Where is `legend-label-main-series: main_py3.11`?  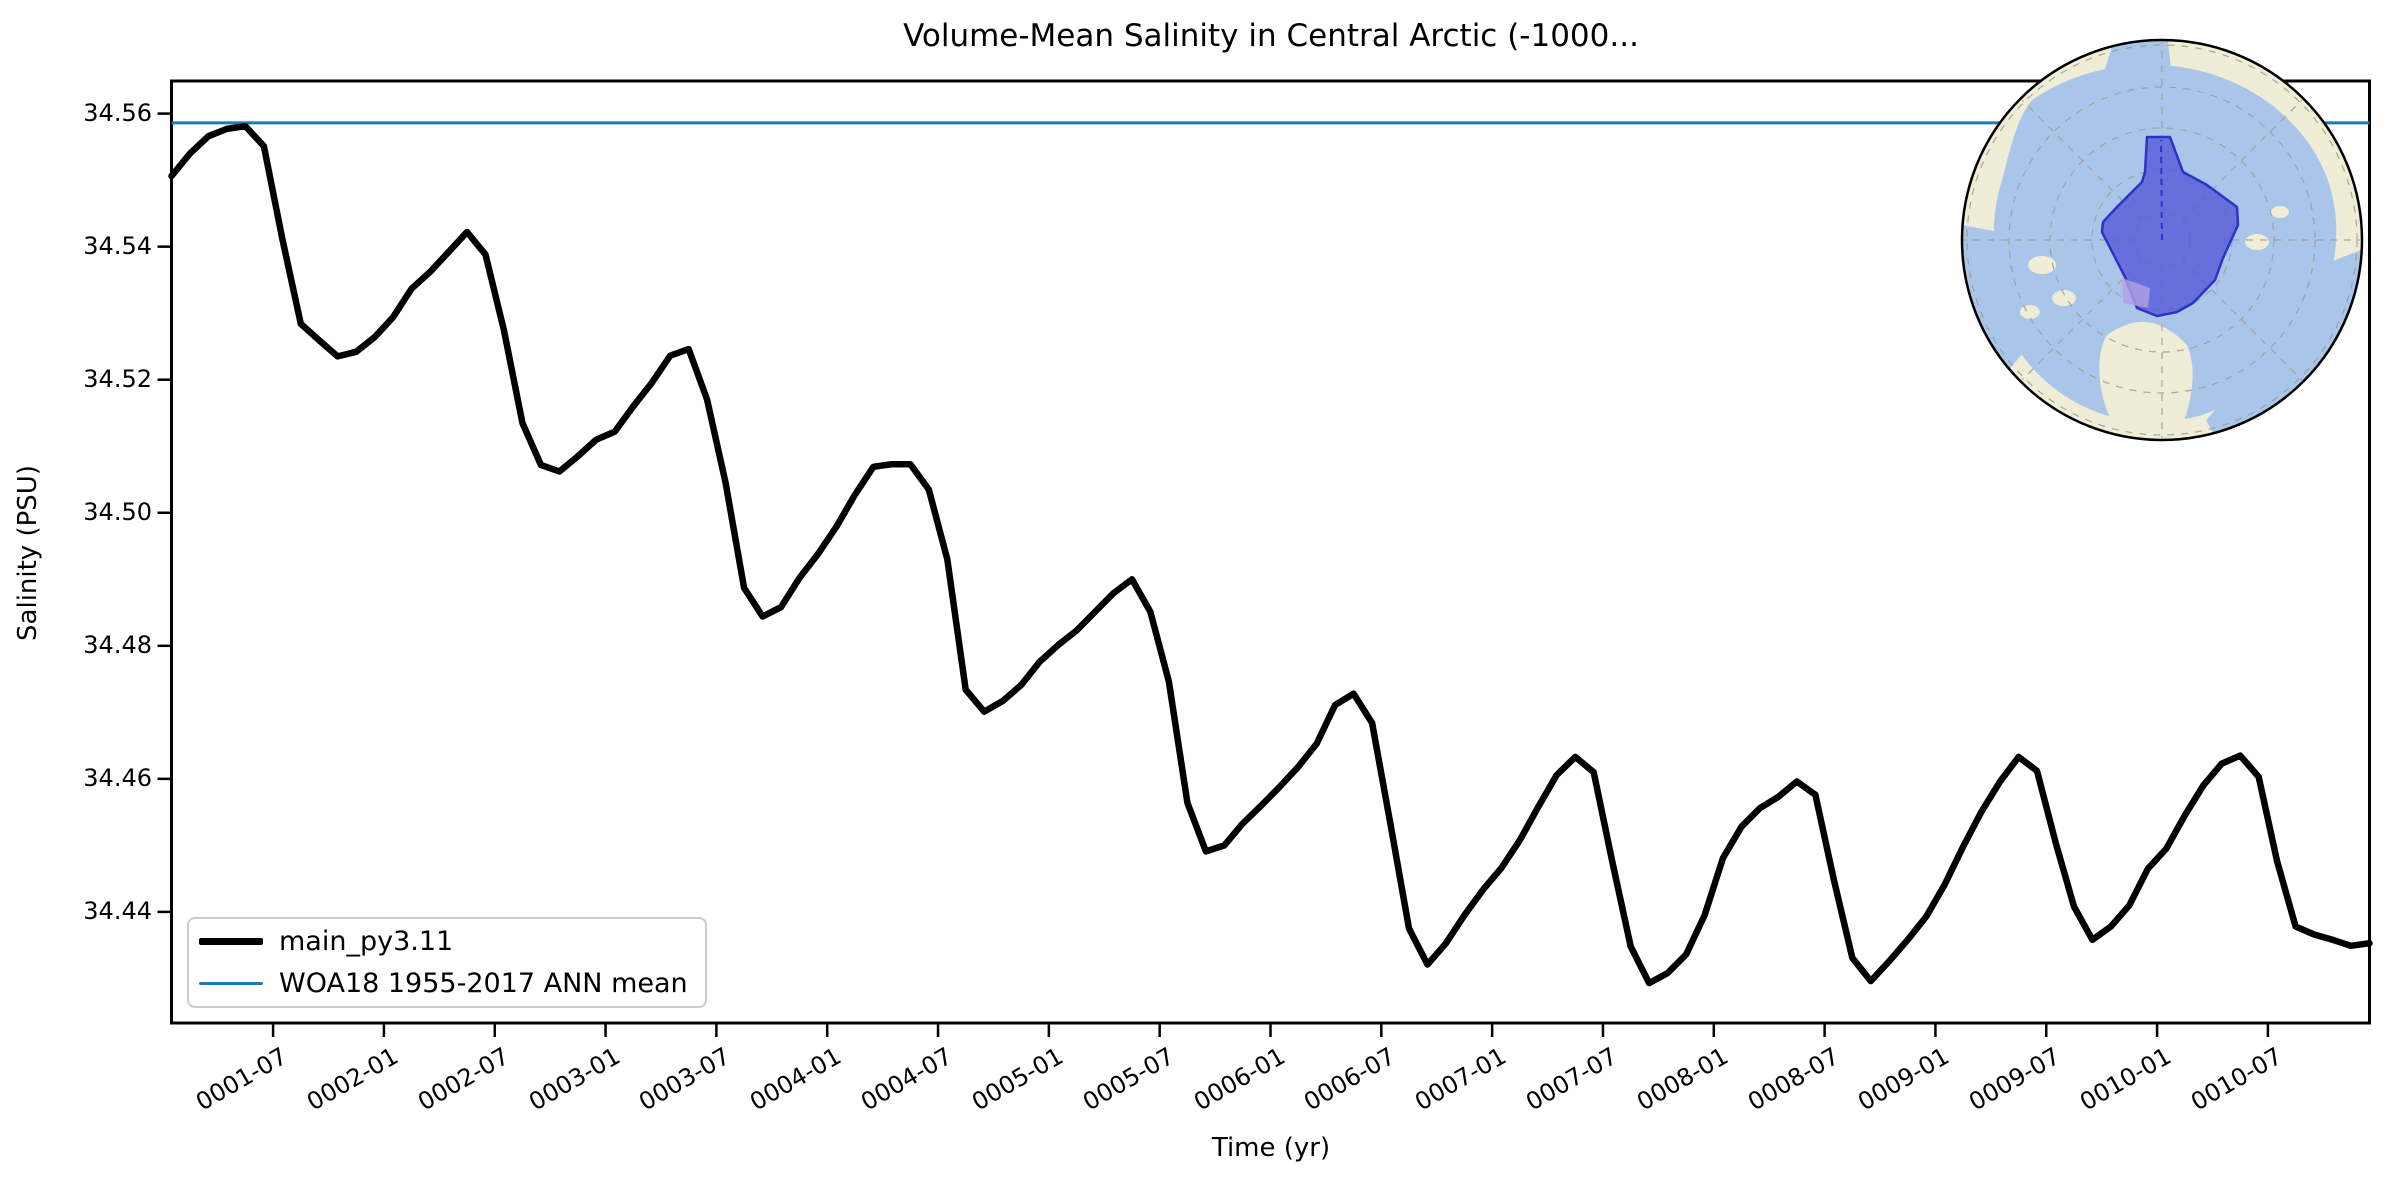
legend-label-main-series: main_py3.11 is located at coordinates (366, 941).